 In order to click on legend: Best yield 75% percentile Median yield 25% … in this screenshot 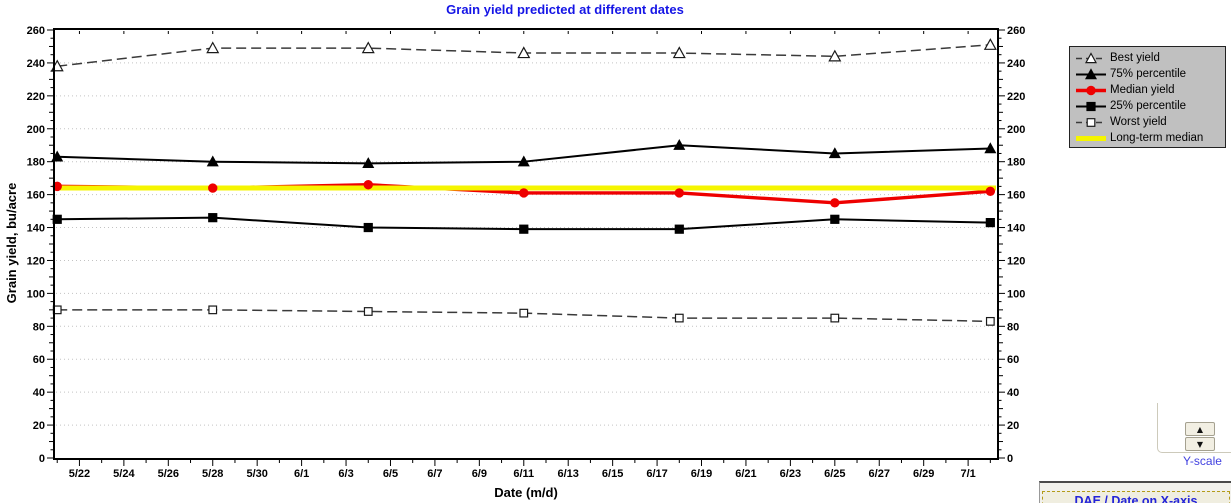, I will do `click(1147, 97)`.